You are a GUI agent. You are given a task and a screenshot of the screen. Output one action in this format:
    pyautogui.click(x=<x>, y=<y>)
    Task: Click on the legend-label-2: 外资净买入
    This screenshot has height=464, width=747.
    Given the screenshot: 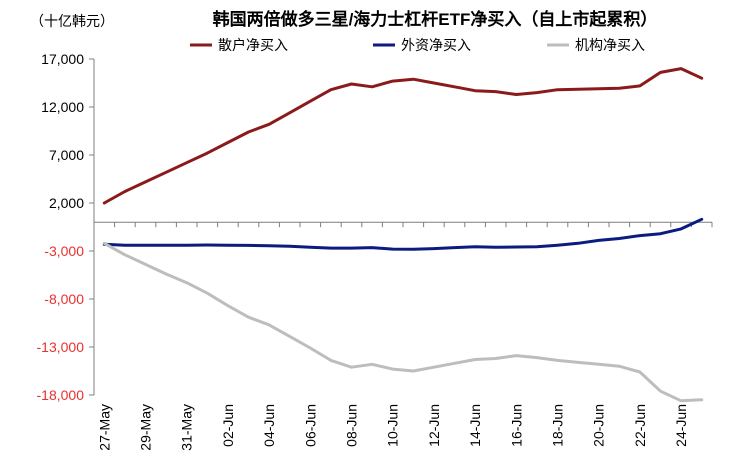 What is the action you would take?
    pyautogui.click(x=436, y=45)
    